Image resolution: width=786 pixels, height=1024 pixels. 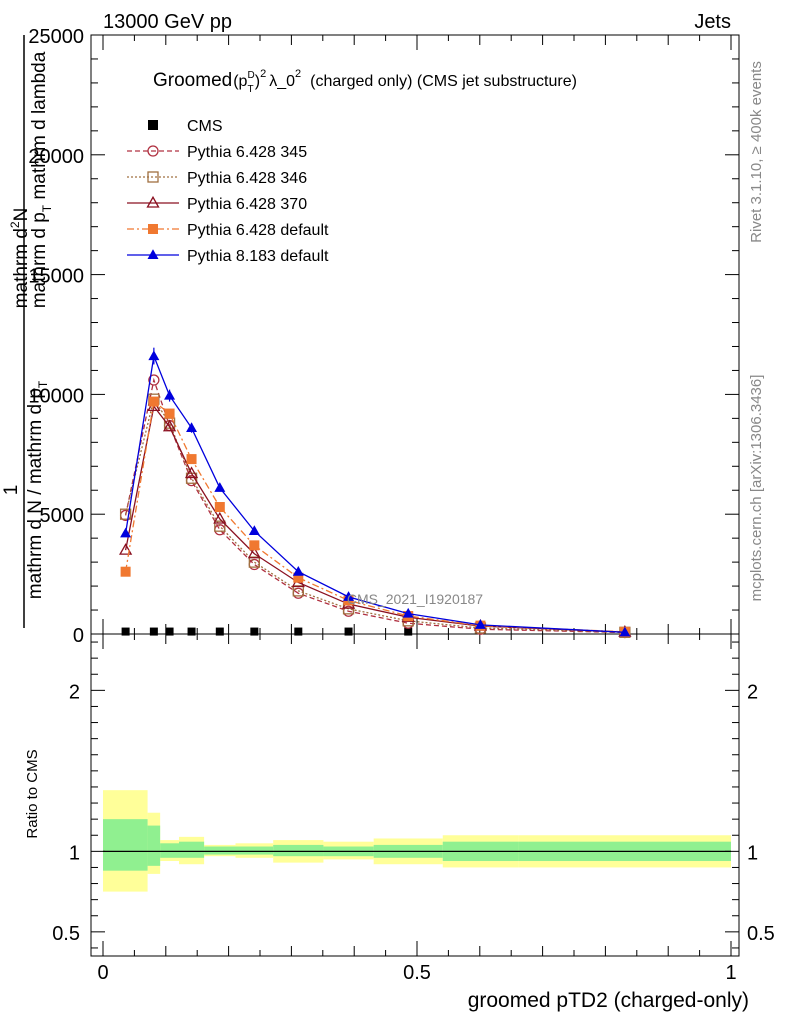 I want to click on legend-entry-0: CMS, so click(x=185, y=126).